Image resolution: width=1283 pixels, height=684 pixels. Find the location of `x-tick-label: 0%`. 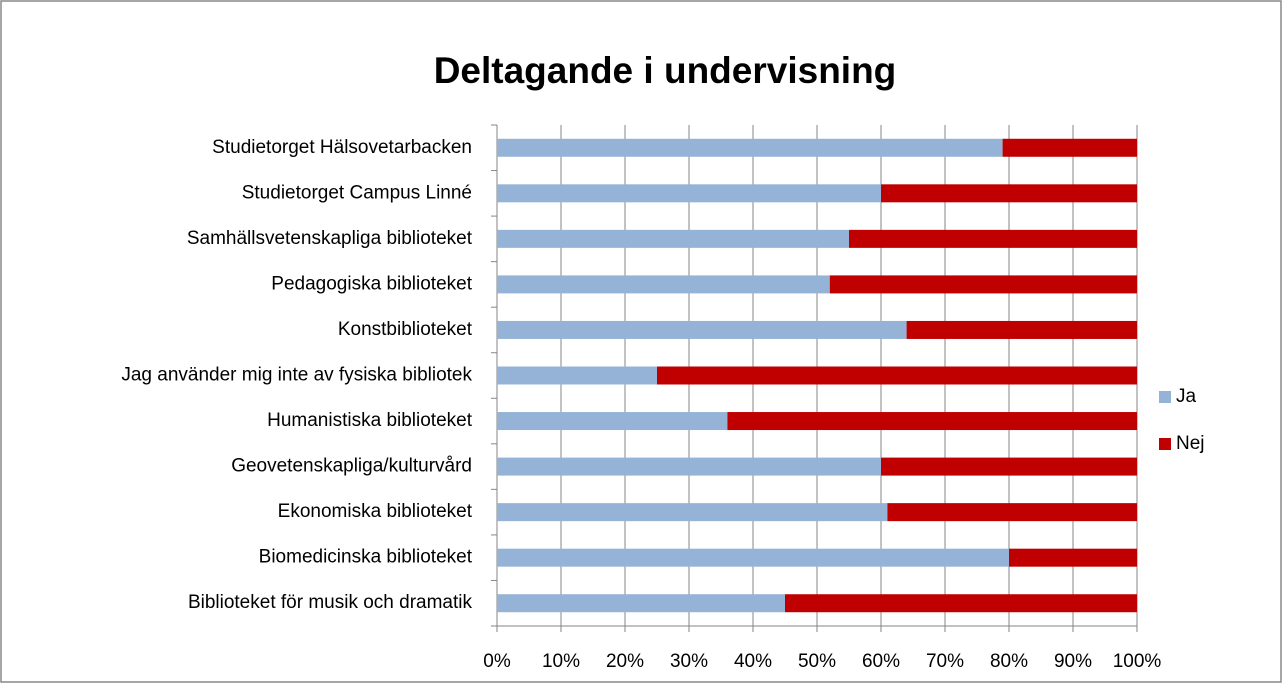

x-tick-label: 0% is located at coordinates (497, 661).